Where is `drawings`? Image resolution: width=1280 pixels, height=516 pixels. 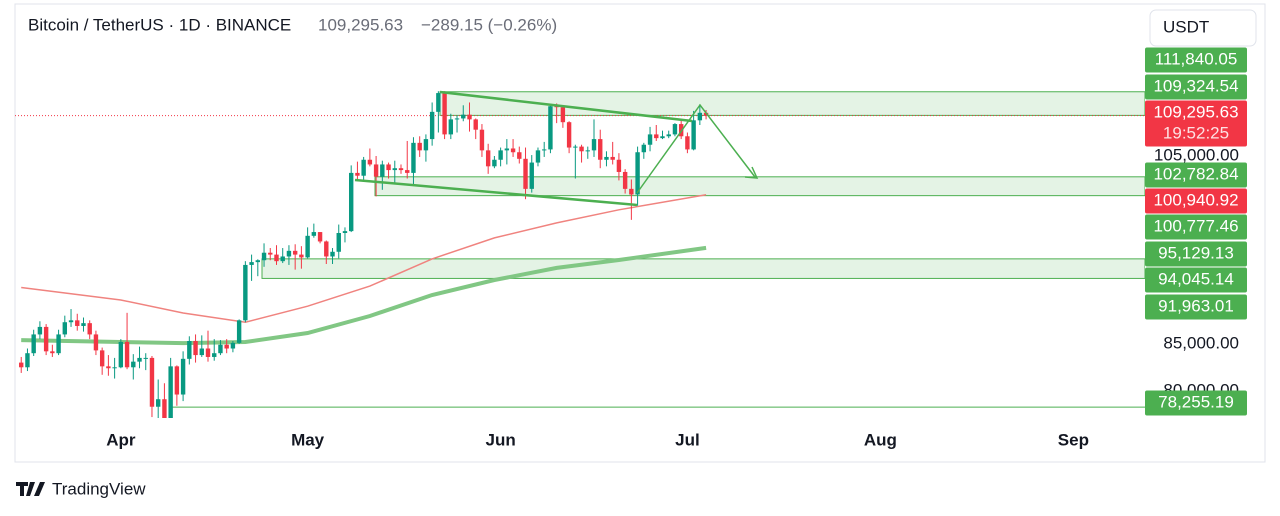 drawings is located at coordinates (556, 148).